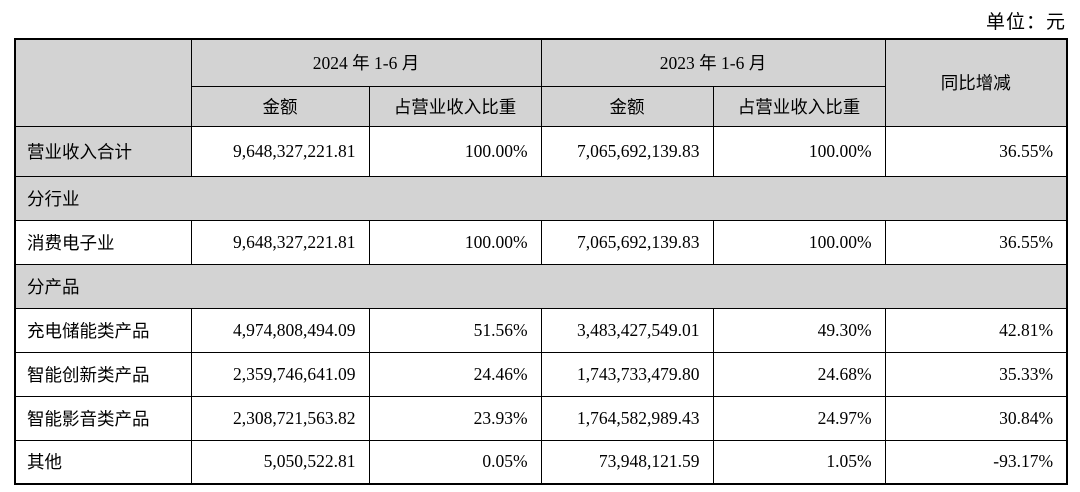  I want to click on header-share-2024: 占营业收入比重, so click(455, 106).